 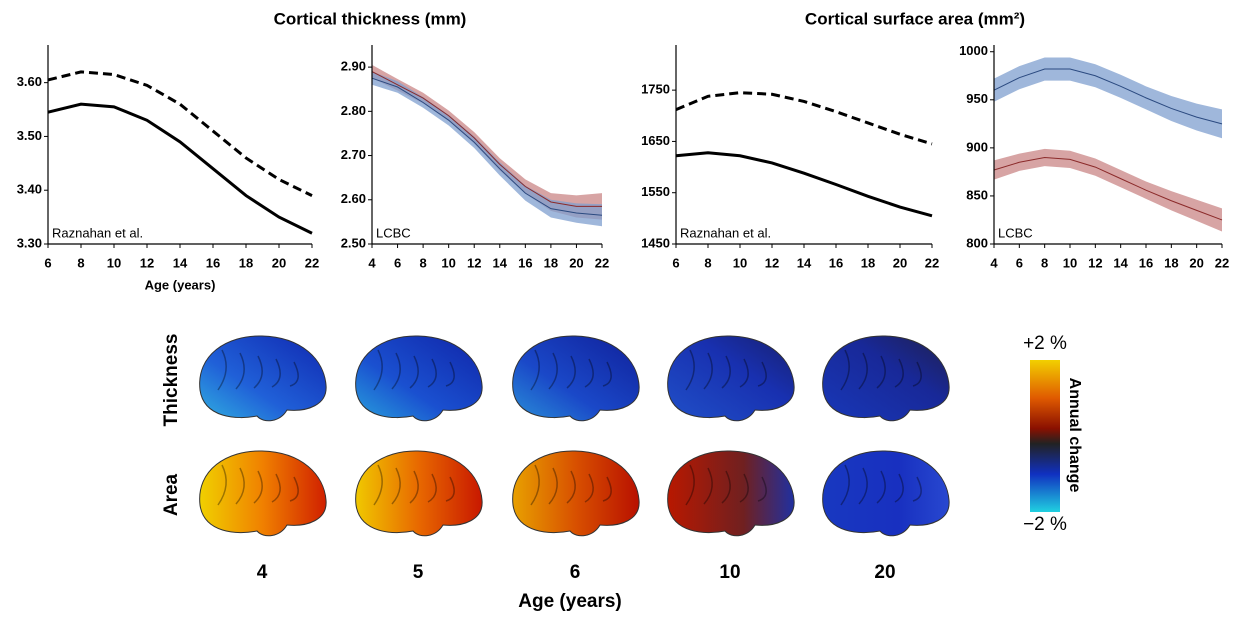 I want to click on y-tick-label: 3.60, so click(x=29, y=81).